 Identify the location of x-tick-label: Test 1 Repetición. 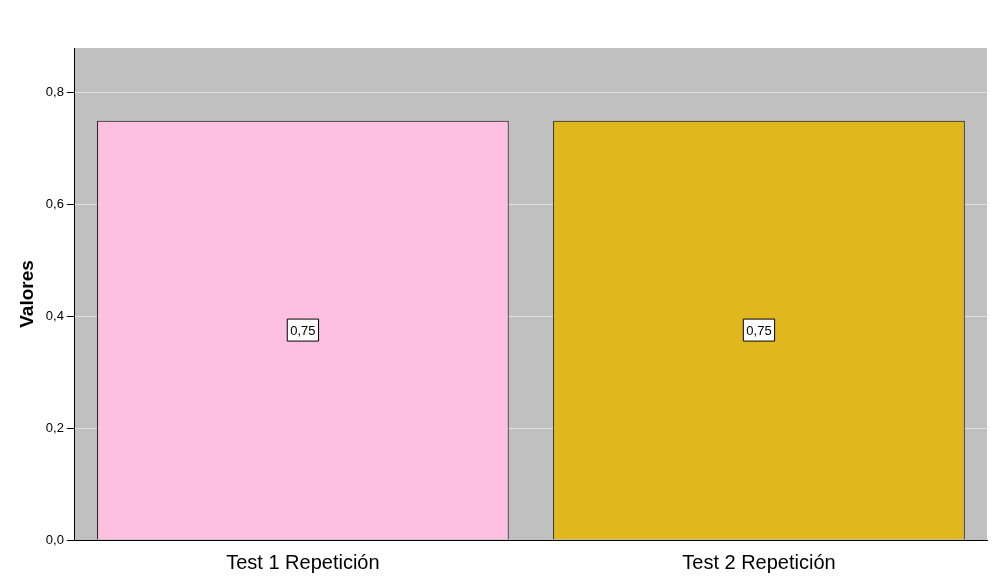
(303, 561).